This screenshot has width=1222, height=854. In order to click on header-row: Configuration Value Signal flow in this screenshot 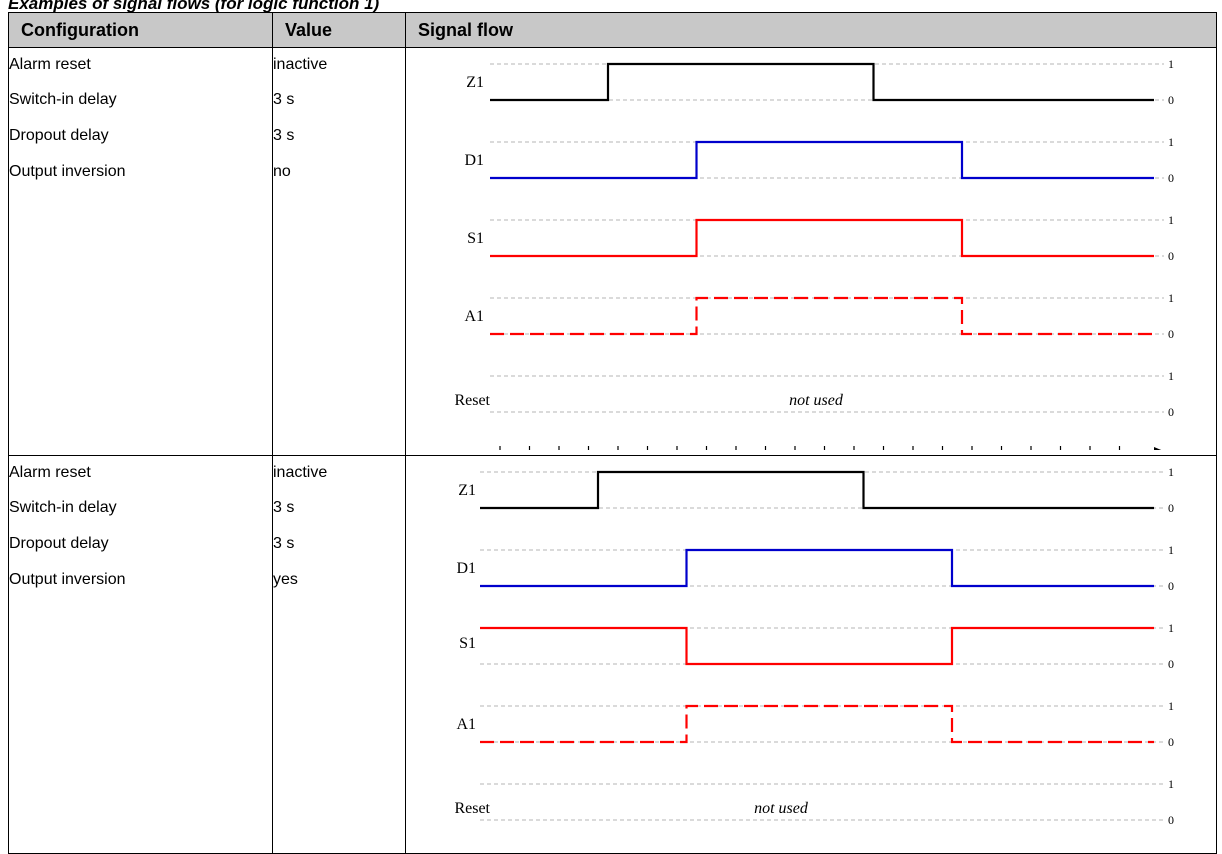, I will do `click(612, 30)`.